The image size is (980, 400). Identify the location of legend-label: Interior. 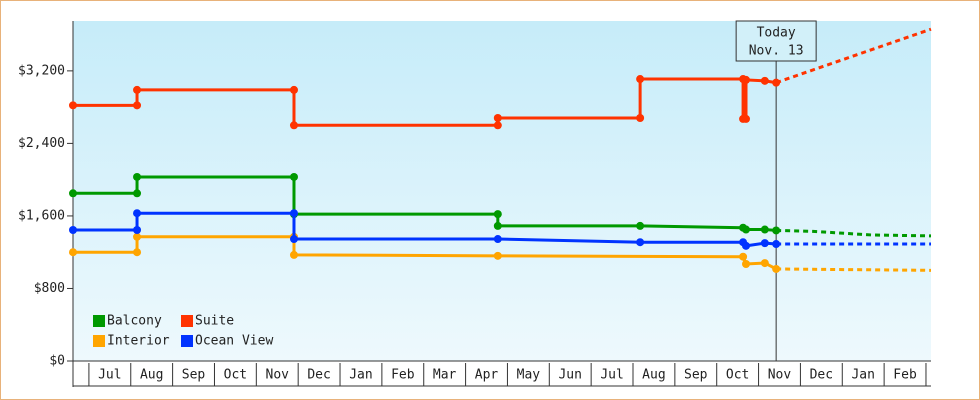
(138, 341).